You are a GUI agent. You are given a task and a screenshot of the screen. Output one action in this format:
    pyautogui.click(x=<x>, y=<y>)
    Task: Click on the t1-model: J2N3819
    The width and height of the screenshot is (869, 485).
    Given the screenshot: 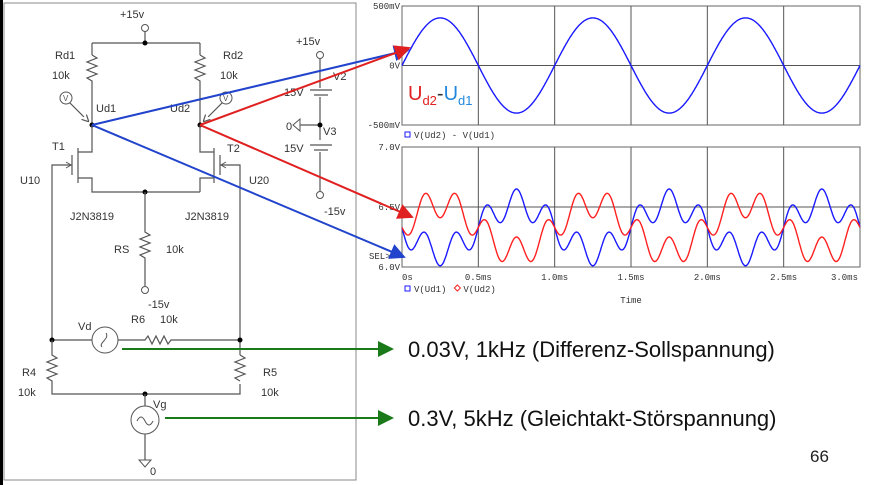 What is the action you would take?
    pyautogui.click(x=92, y=217)
    